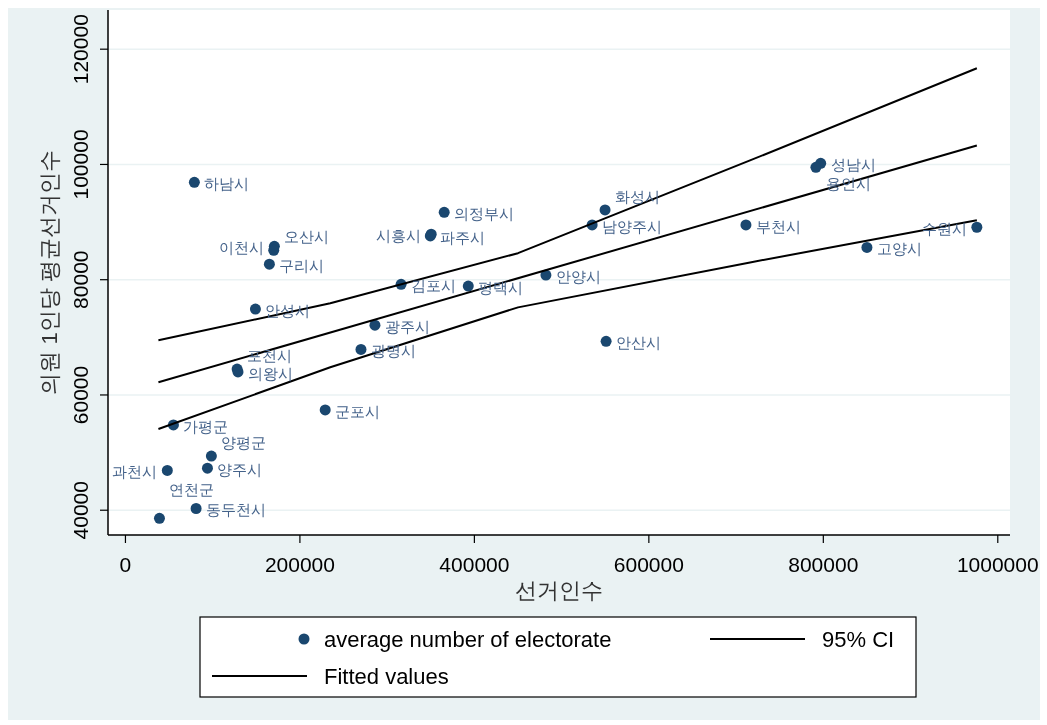 The image size is (1047, 725). What do you see at coordinates (270, 356) in the screenshot?
I see `annotation: 포천시` at bounding box center [270, 356].